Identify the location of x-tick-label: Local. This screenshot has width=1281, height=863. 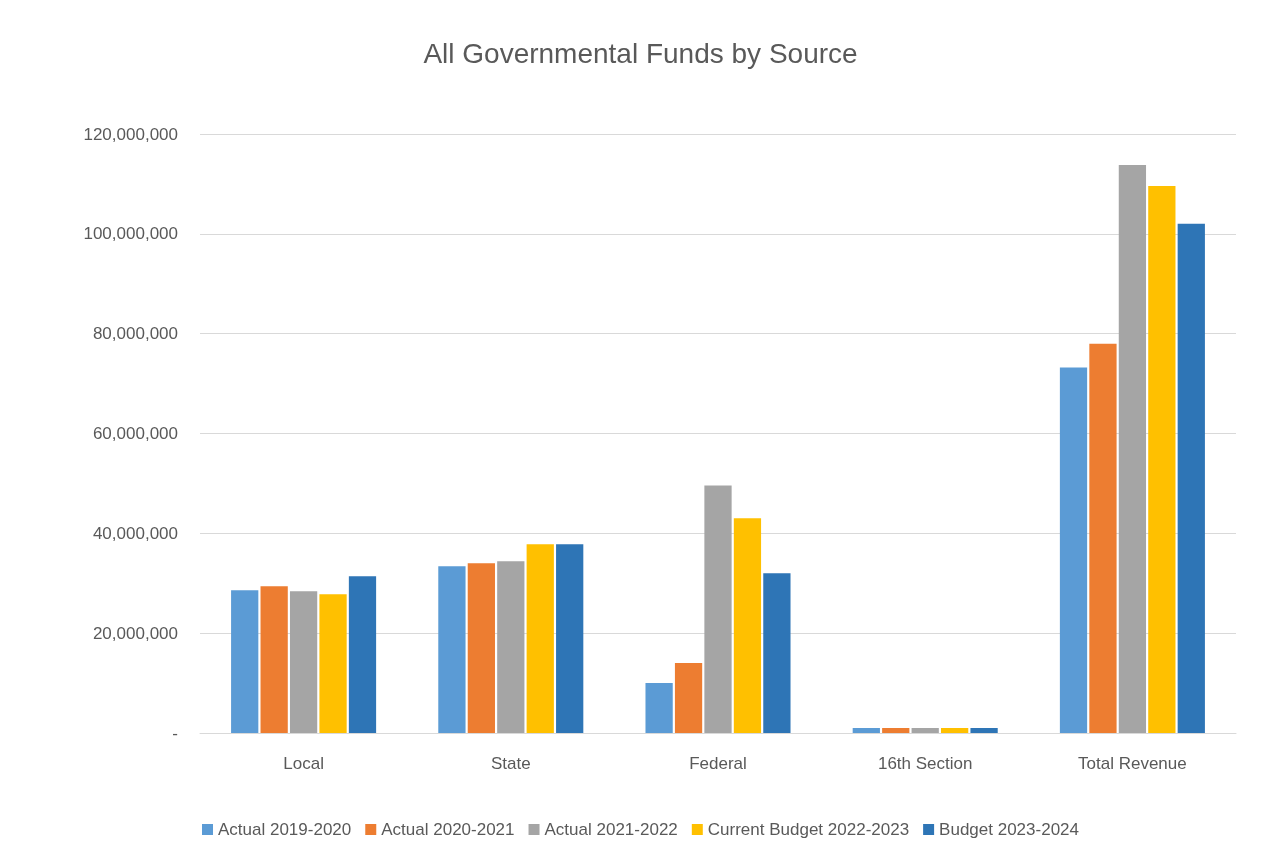
(303, 763).